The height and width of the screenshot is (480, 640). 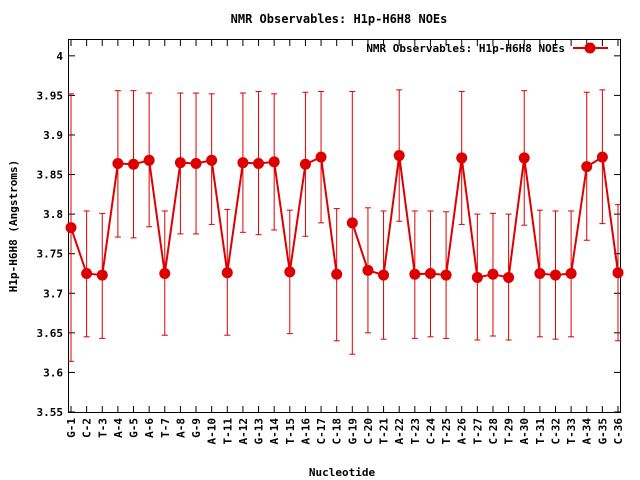 I want to click on x-tick-label: A-30, so click(x=524, y=431).